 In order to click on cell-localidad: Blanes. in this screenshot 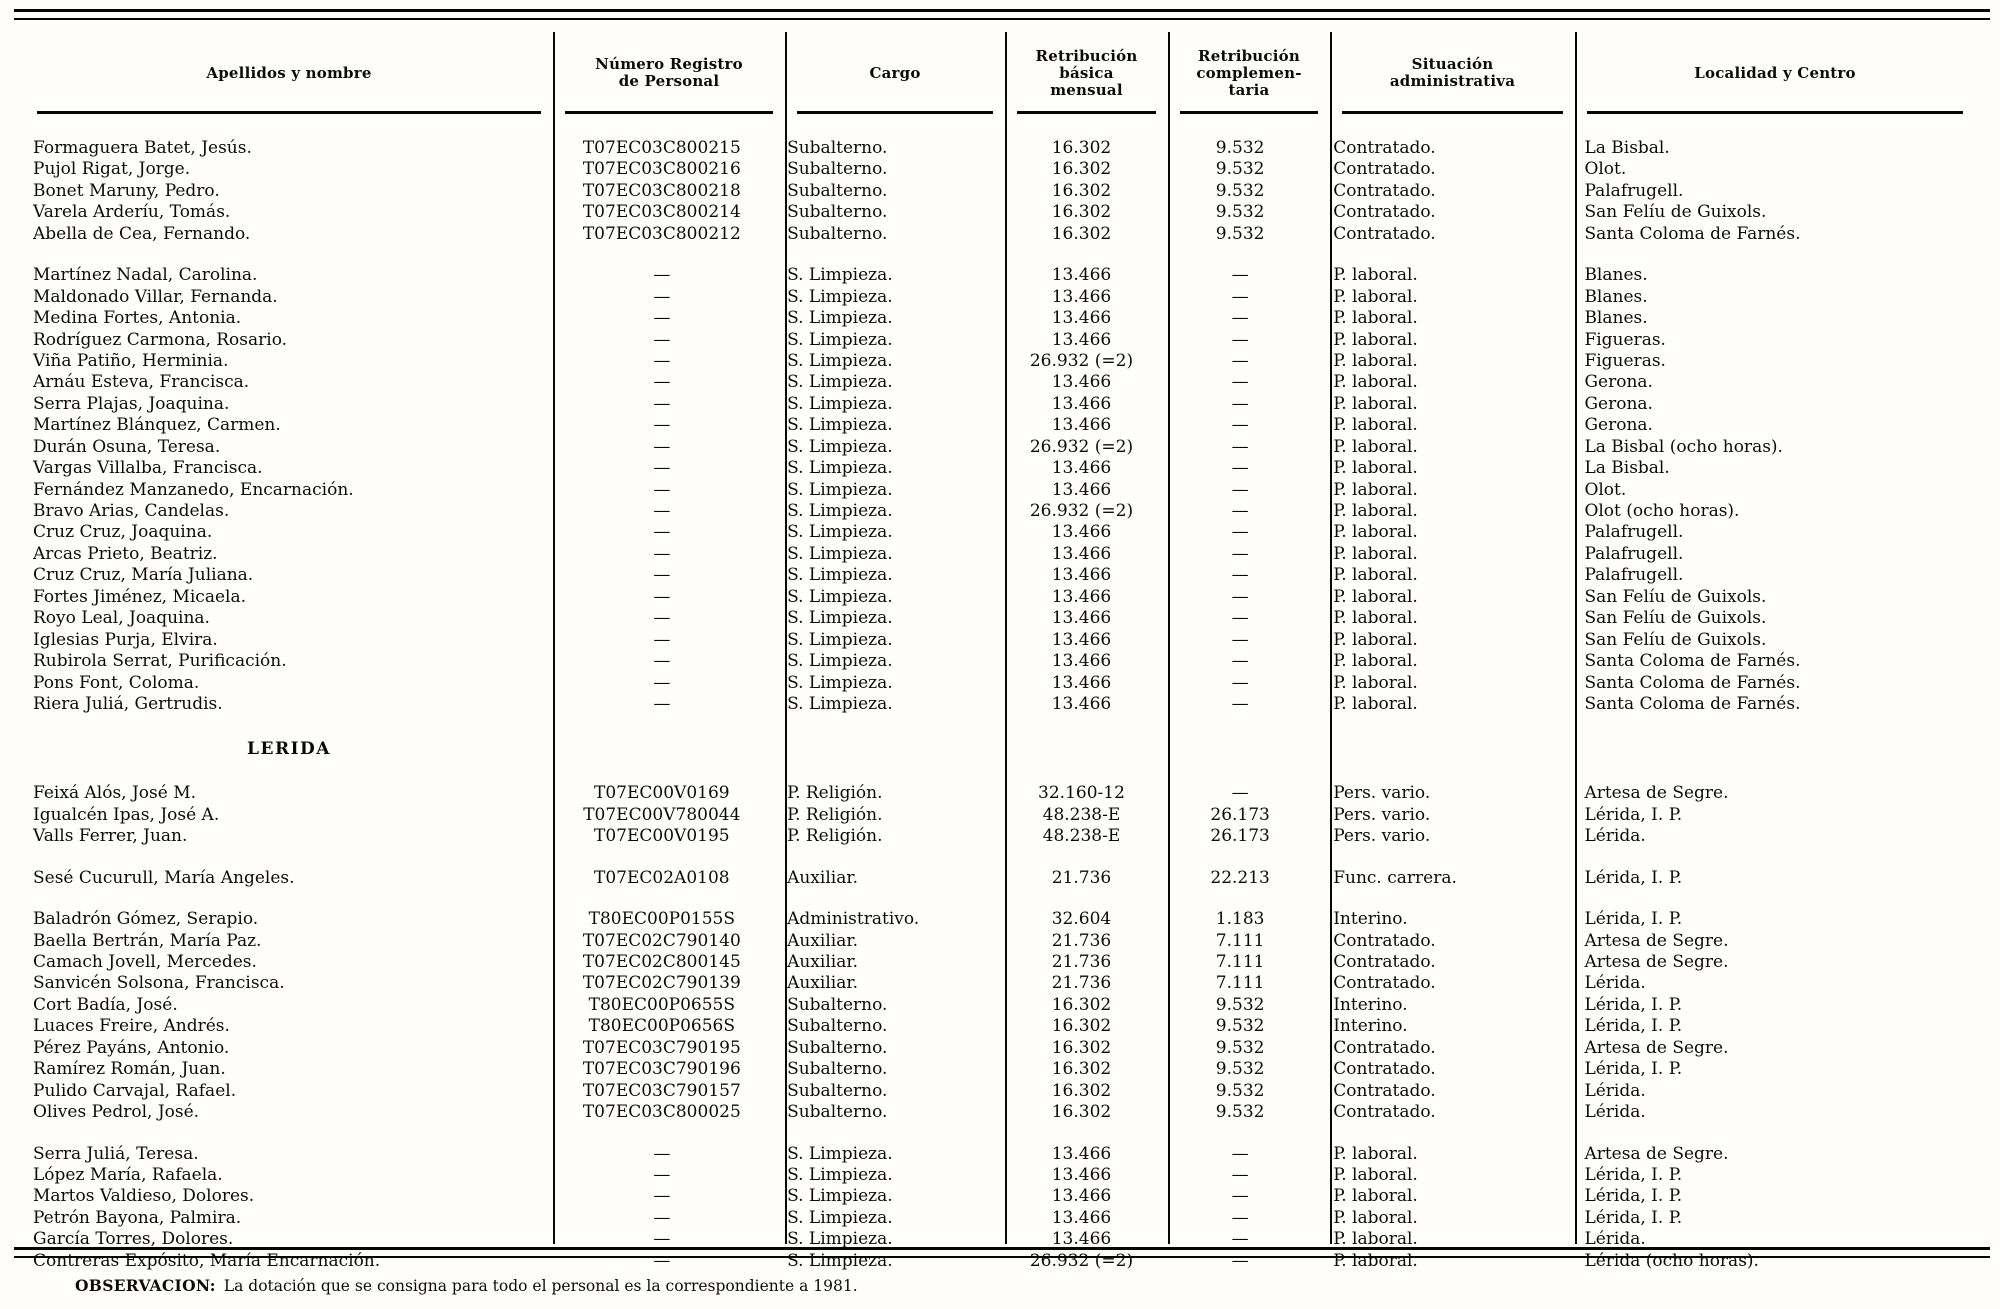, I will do `click(1616, 318)`.